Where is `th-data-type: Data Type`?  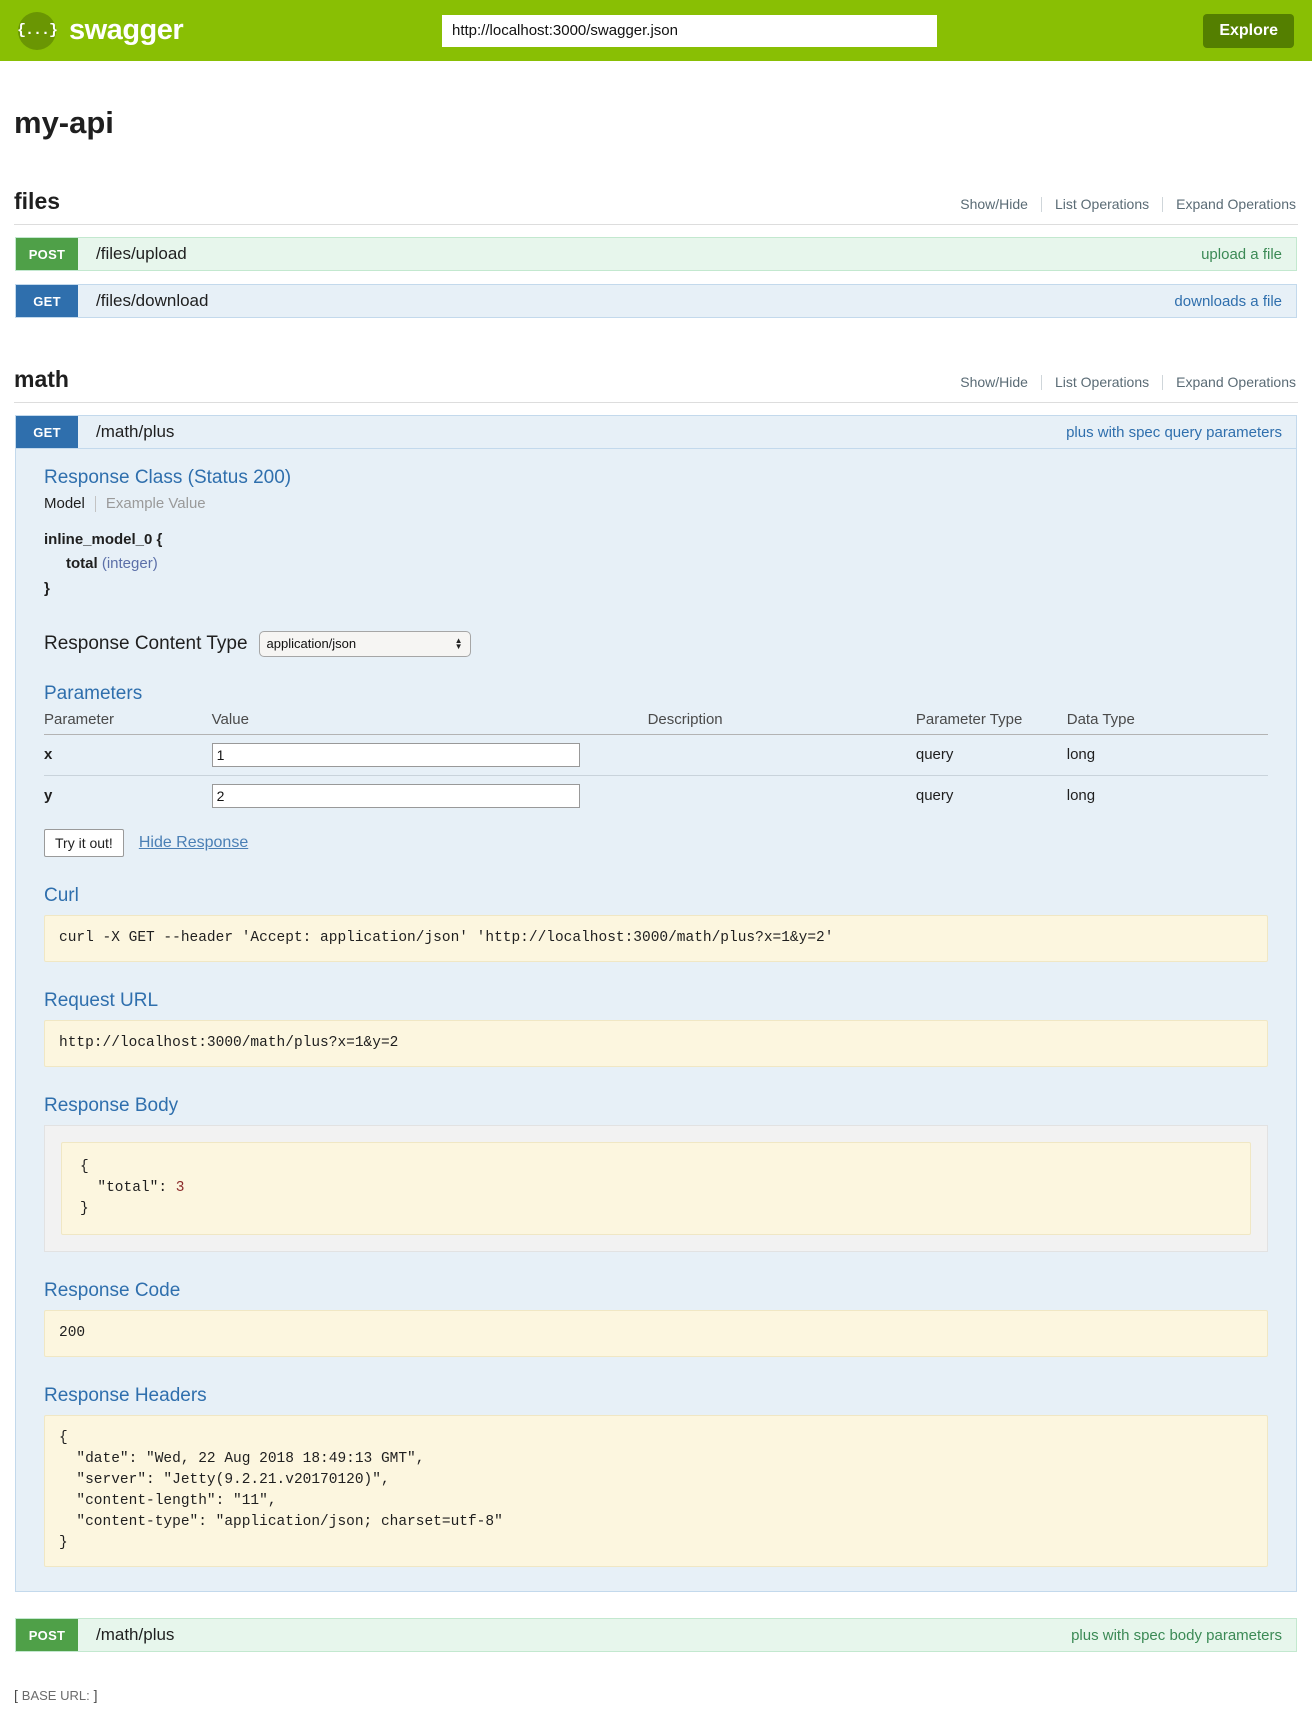
th-data-type: Data Type is located at coordinates (1167, 720).